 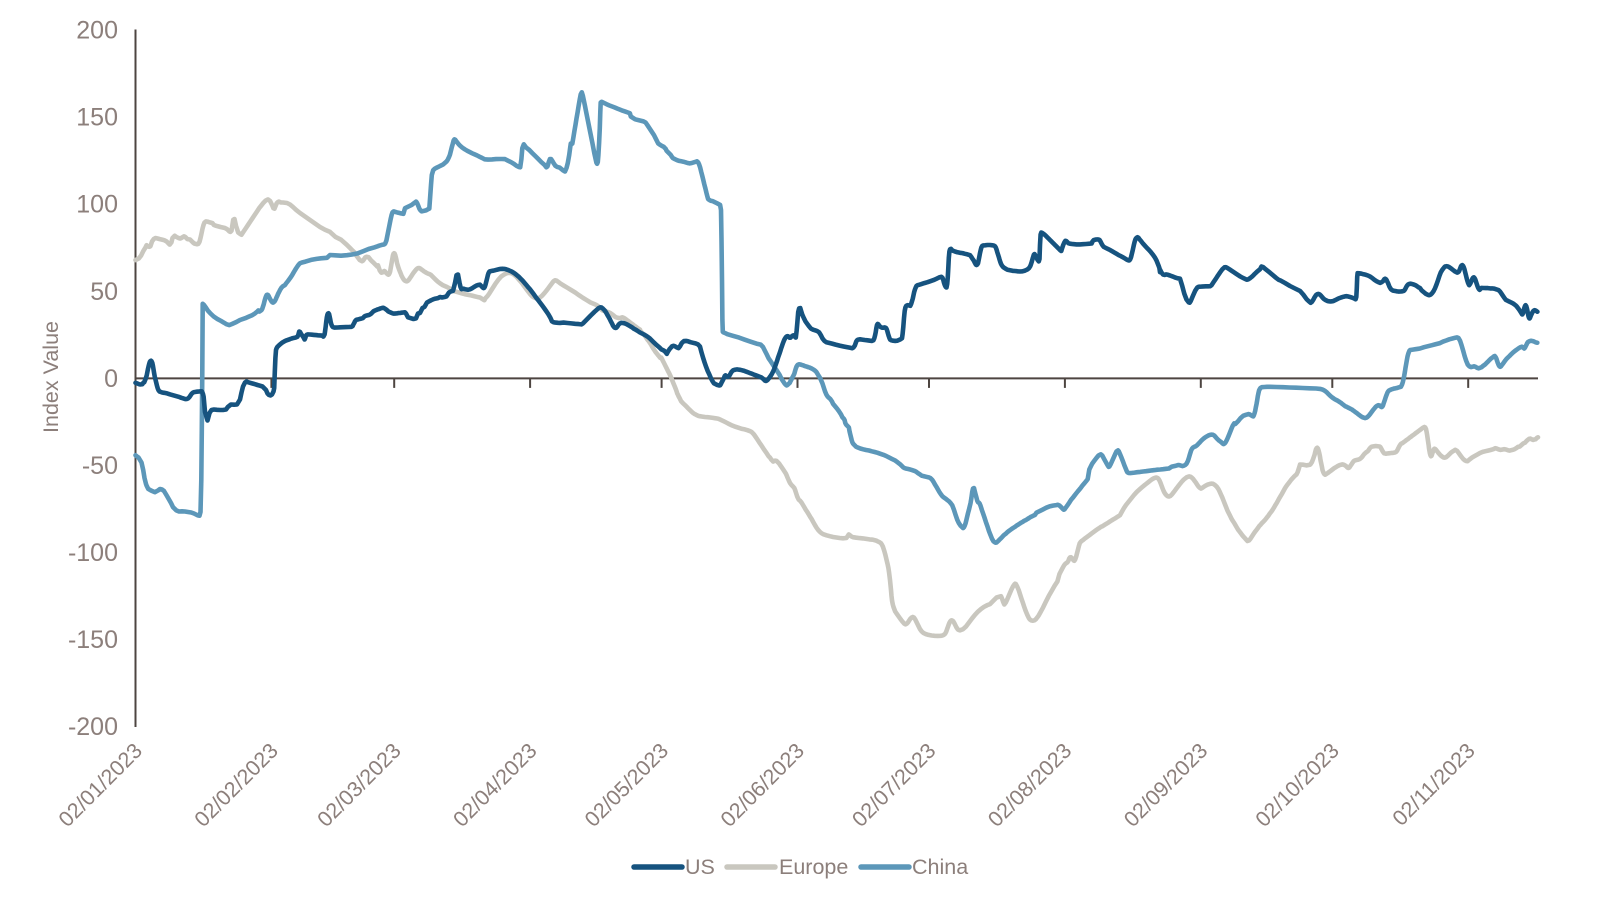 I want to click on svg-text: 100, so click(x=97, y=205).